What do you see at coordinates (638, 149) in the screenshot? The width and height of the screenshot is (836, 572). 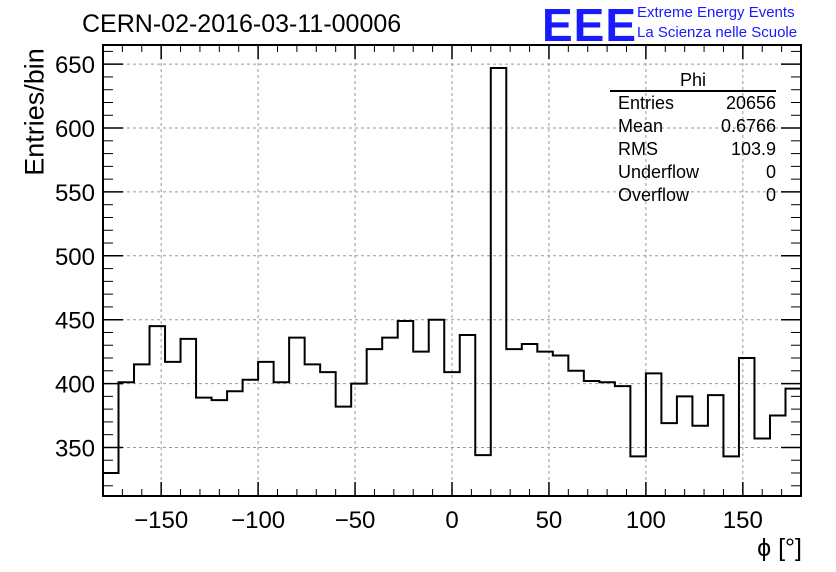 I see `stats-label: RMS` at bounding box center [638, 149].